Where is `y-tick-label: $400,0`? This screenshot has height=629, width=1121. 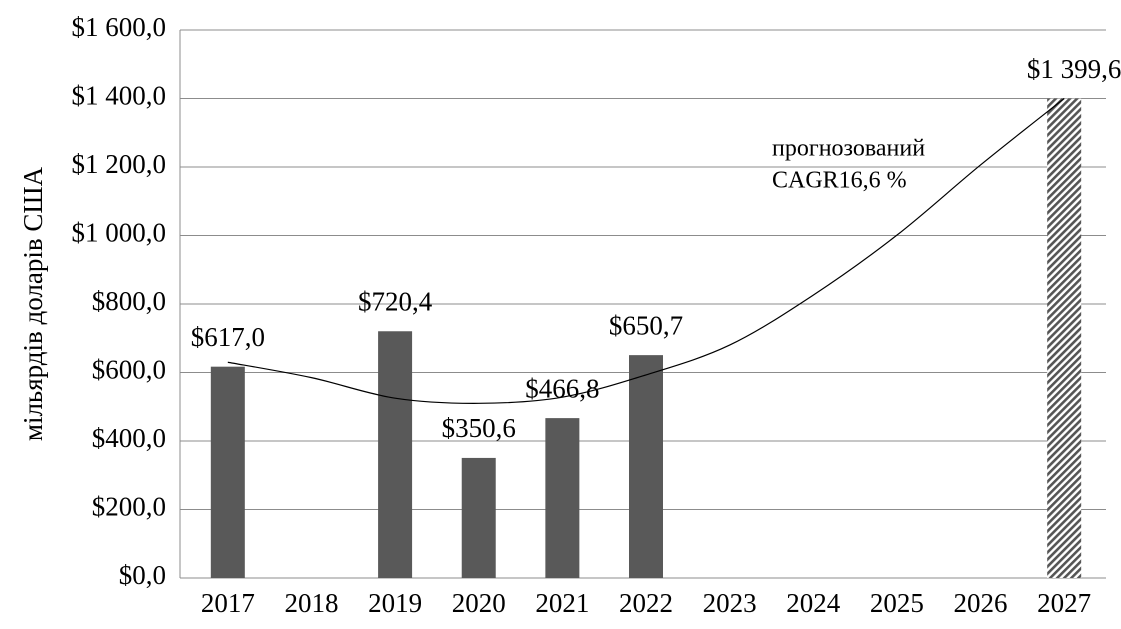 y-tick-label: $400,0 is located at coordinates (129, 438).